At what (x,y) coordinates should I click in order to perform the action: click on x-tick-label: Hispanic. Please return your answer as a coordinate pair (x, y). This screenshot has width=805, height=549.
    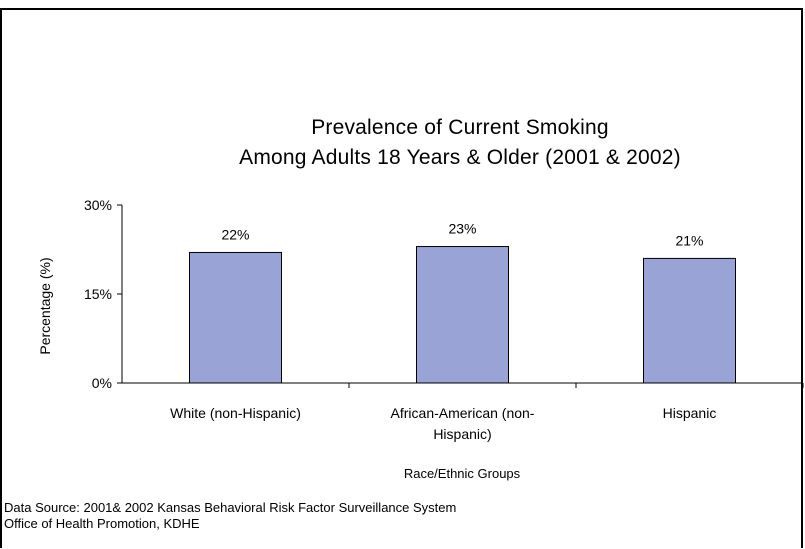
    Looking at the image, I should click on (690, 413).